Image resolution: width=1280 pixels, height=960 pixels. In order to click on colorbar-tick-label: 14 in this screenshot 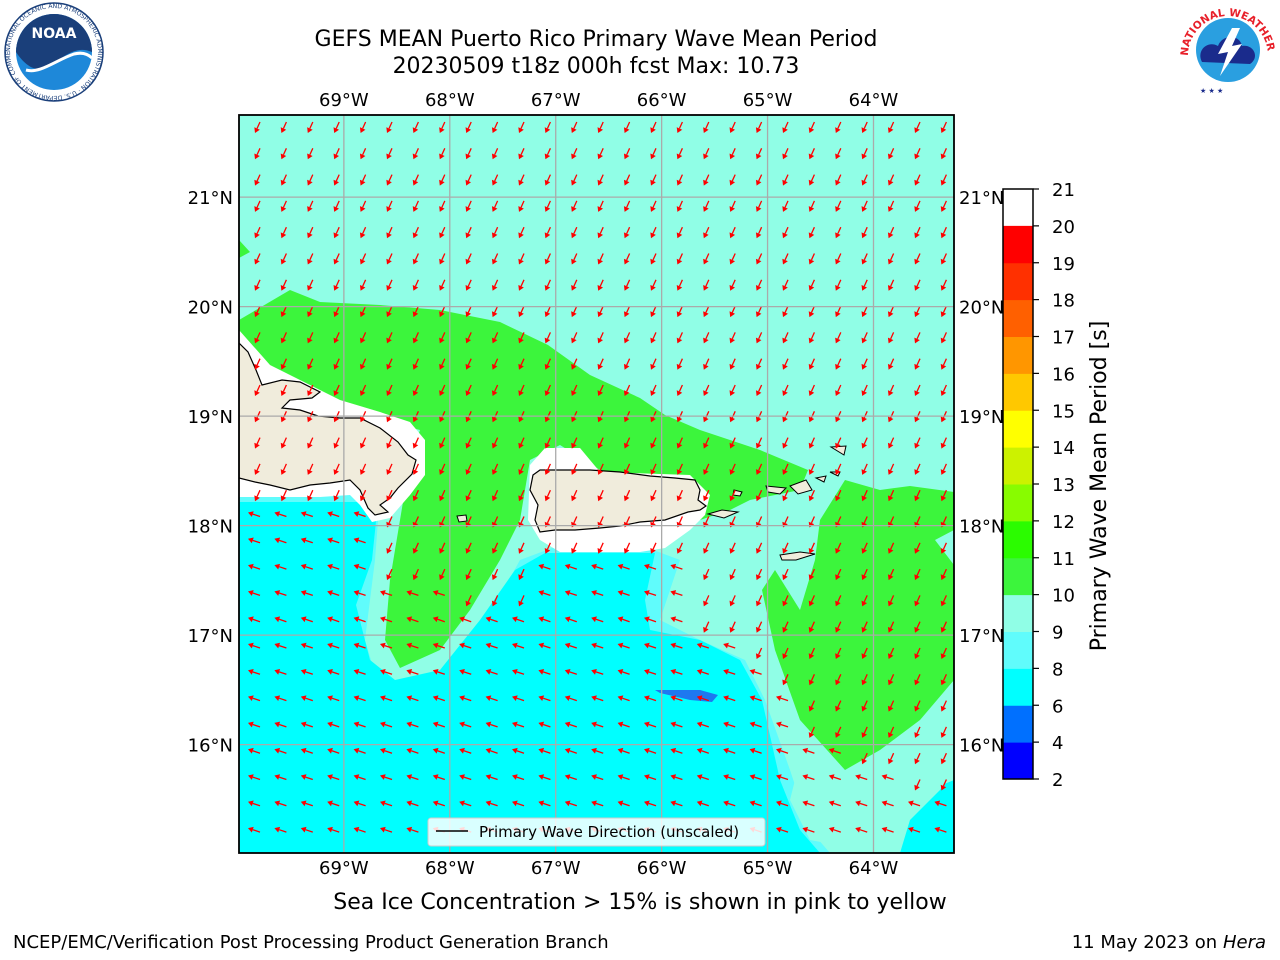, I will do `click(1063, 448)`.